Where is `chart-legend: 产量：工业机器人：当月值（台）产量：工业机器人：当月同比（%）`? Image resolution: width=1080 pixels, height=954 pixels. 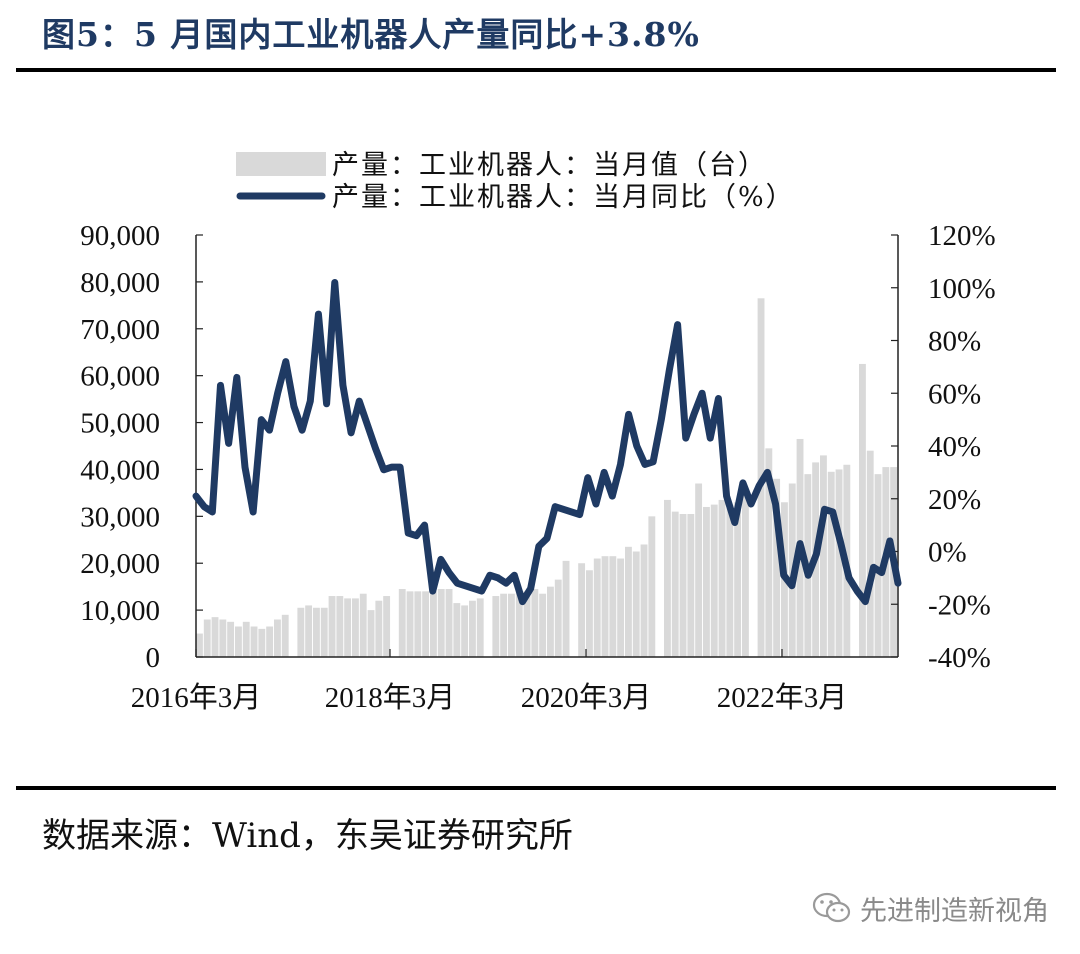 chart-legend: 产量：工业机器人：当月值（台）产量：工业机器人：当月同比（%） is located at coordinates (515, 181).